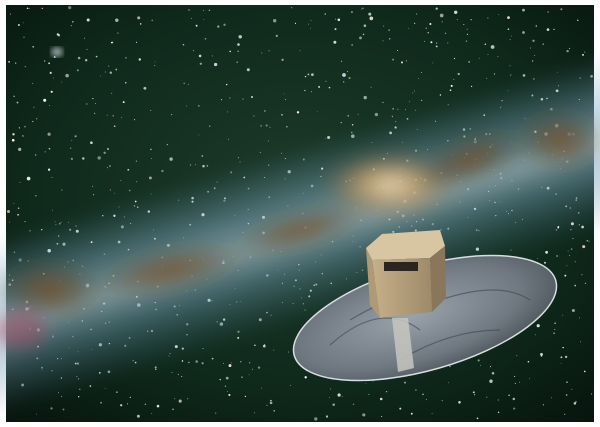  Describe the element at coordinates (438, 279) in the screenshot. I see `service-side` at that location.